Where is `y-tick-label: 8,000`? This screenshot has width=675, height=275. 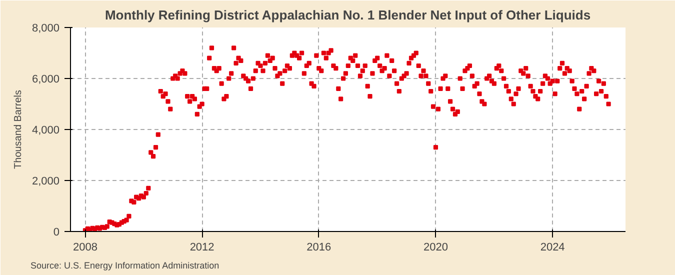 y-tick-label: 8,000 is located at coordinates (46, 28).